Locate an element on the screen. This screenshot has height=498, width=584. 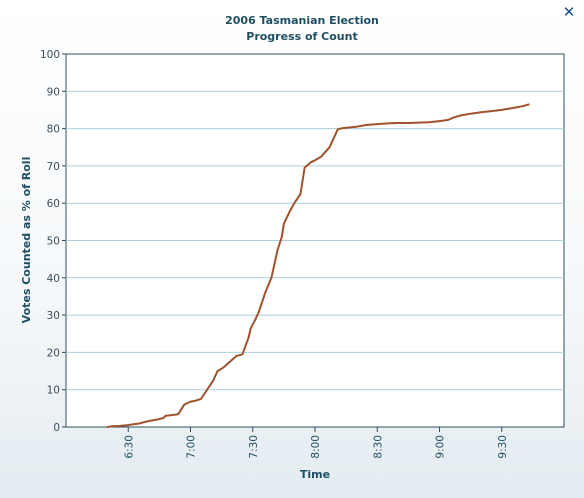
y-tick-label: 20 is located at coordinates (53, 353).